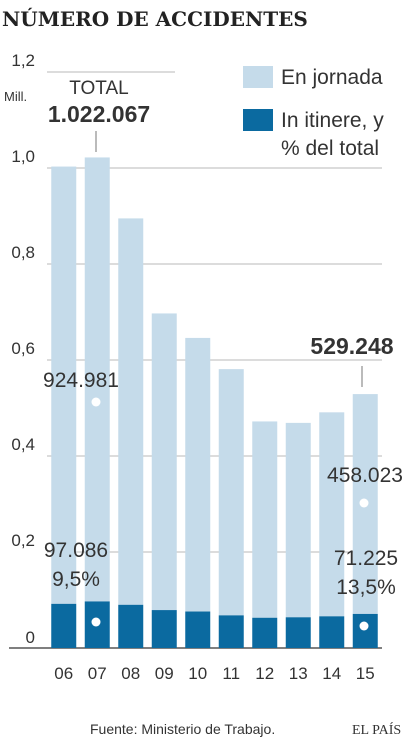  What do you see at coordinates (331, 673) in the screenshot?
I see `x-tick-label: 14` at bounding box center [331, 673].